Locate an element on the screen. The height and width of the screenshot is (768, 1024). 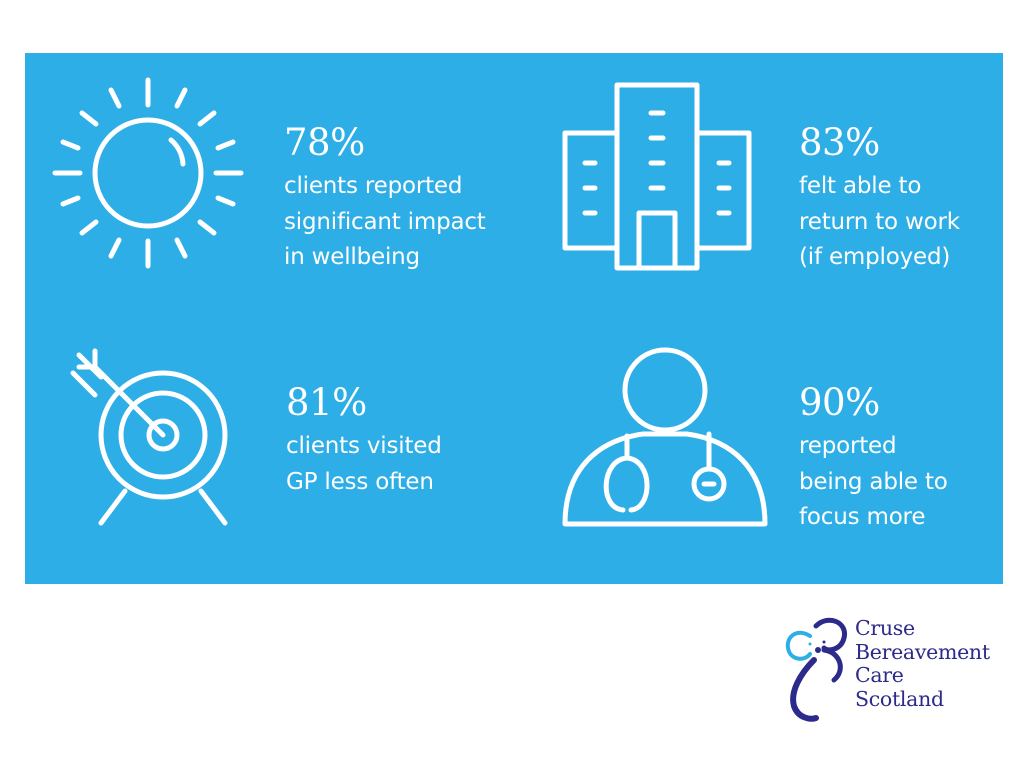
logo-mark-icon is located at coordinates (816, 669).